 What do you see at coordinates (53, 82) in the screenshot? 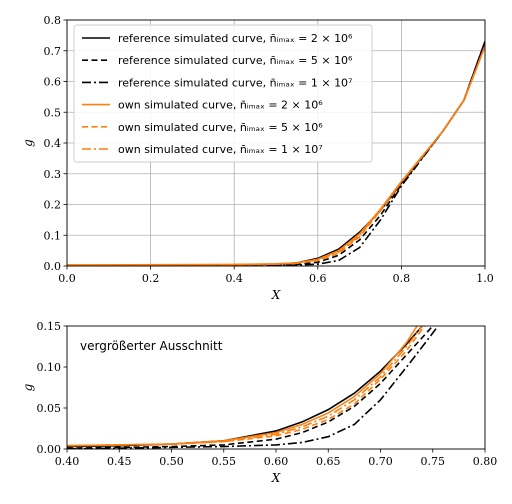
I see `y-tick-label: 0.6` at bounding box center [53, 82].